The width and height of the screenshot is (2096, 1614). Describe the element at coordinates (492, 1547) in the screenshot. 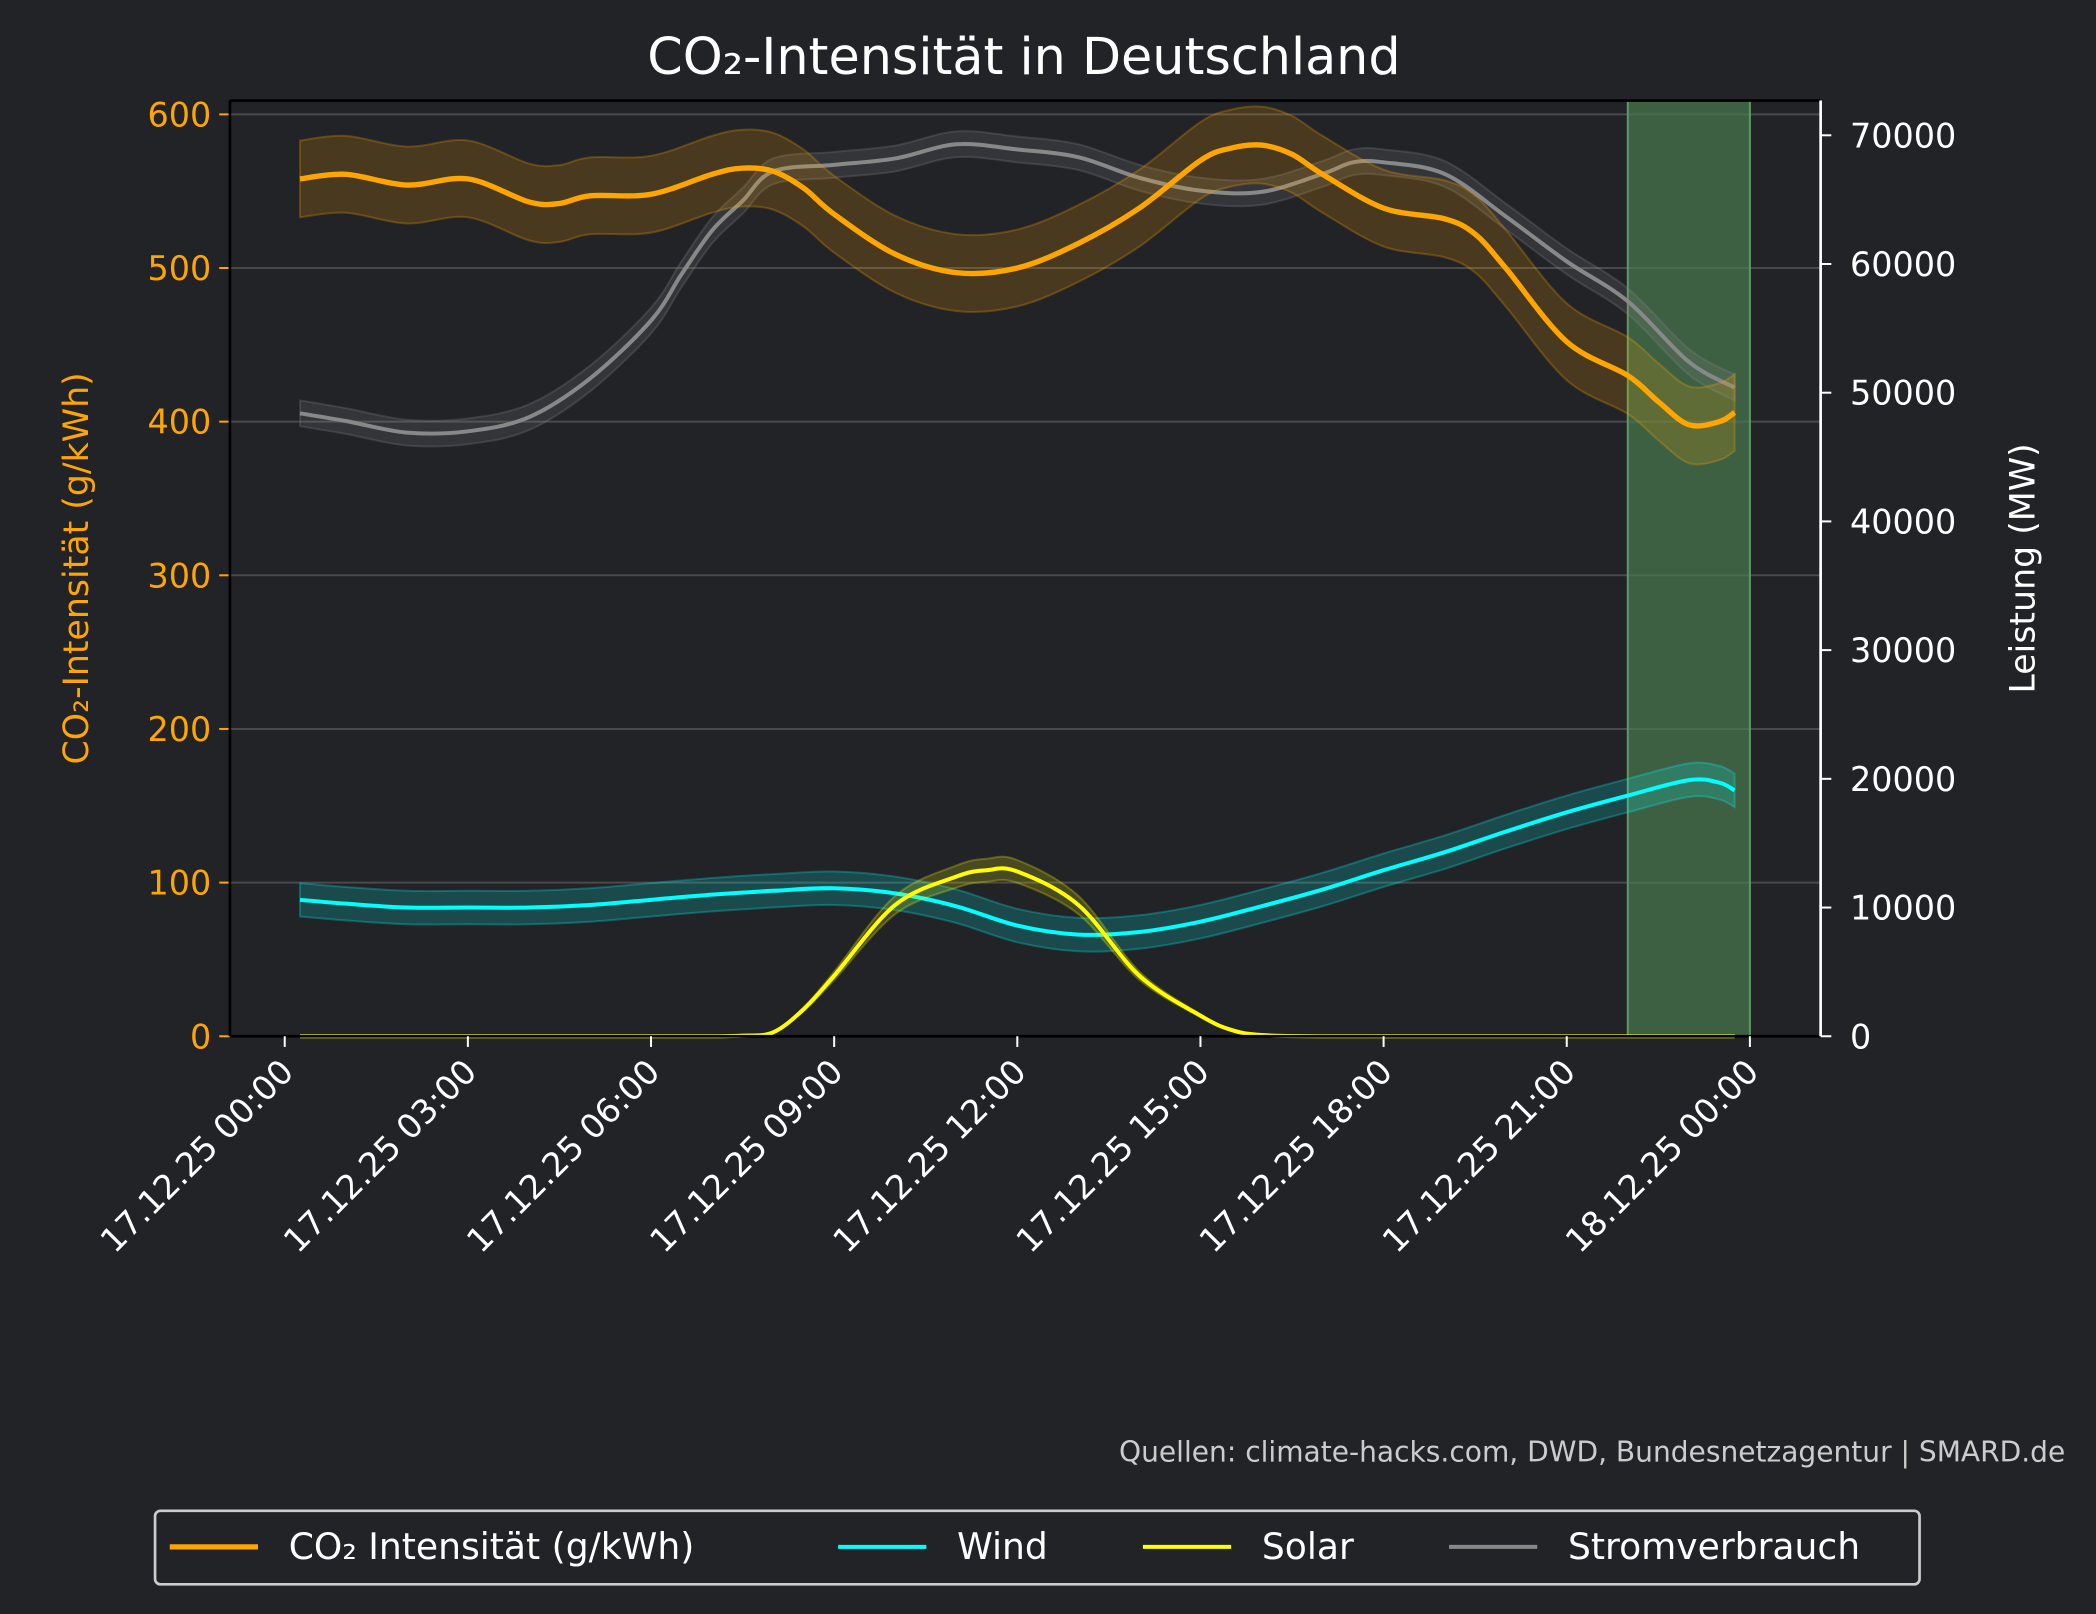

I see `legend-label: CO₂ Intensität (g/kWh)` at that location.